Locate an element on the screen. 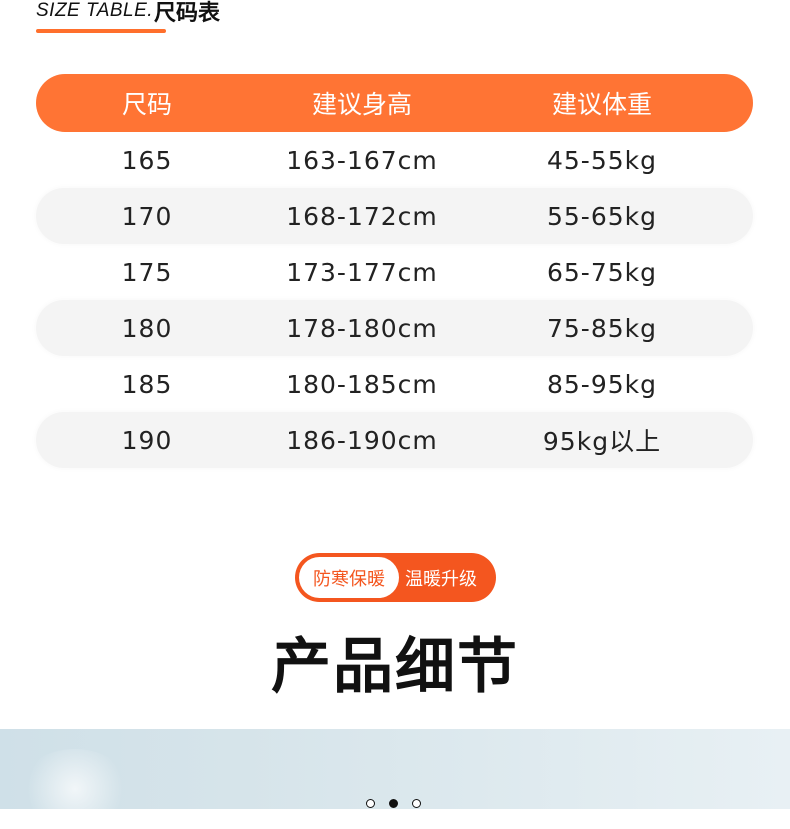 The width and height of the screenshot is (790, 829). table-row: 170 168-172cm 55-65kg is located at coordinates (394, 216).